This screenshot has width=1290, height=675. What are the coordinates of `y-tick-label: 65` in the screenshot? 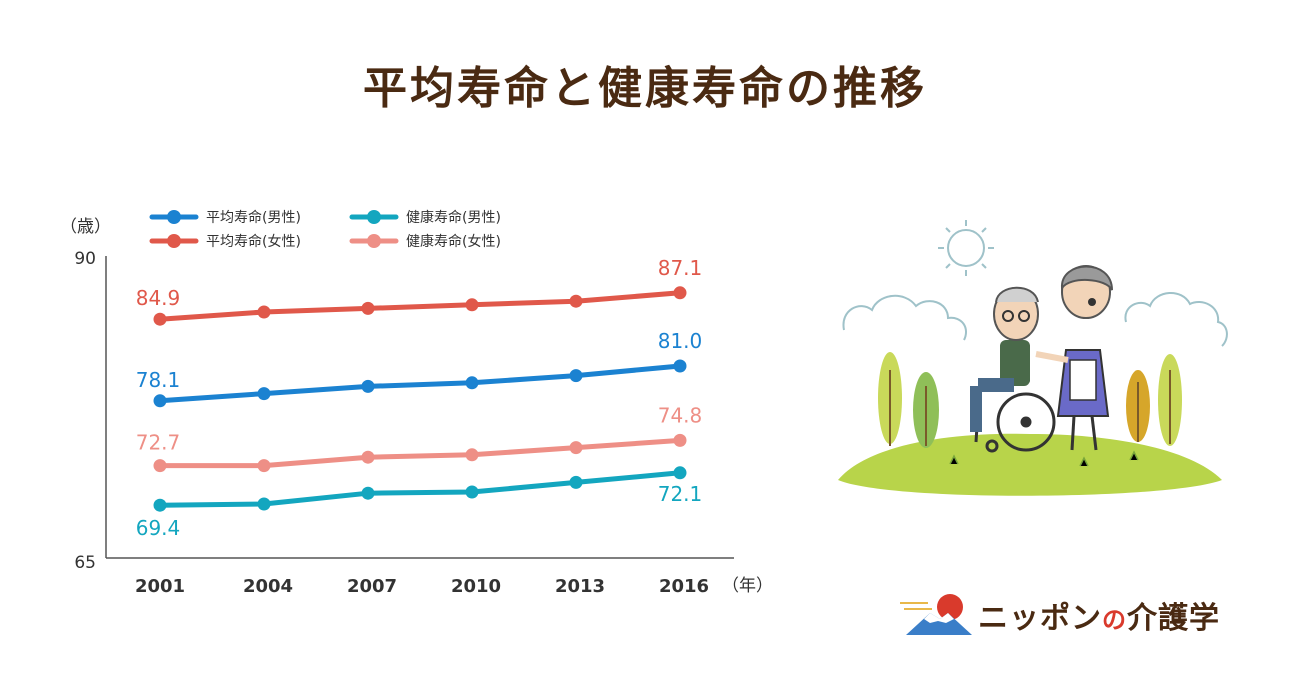 It's located at (85, 563).